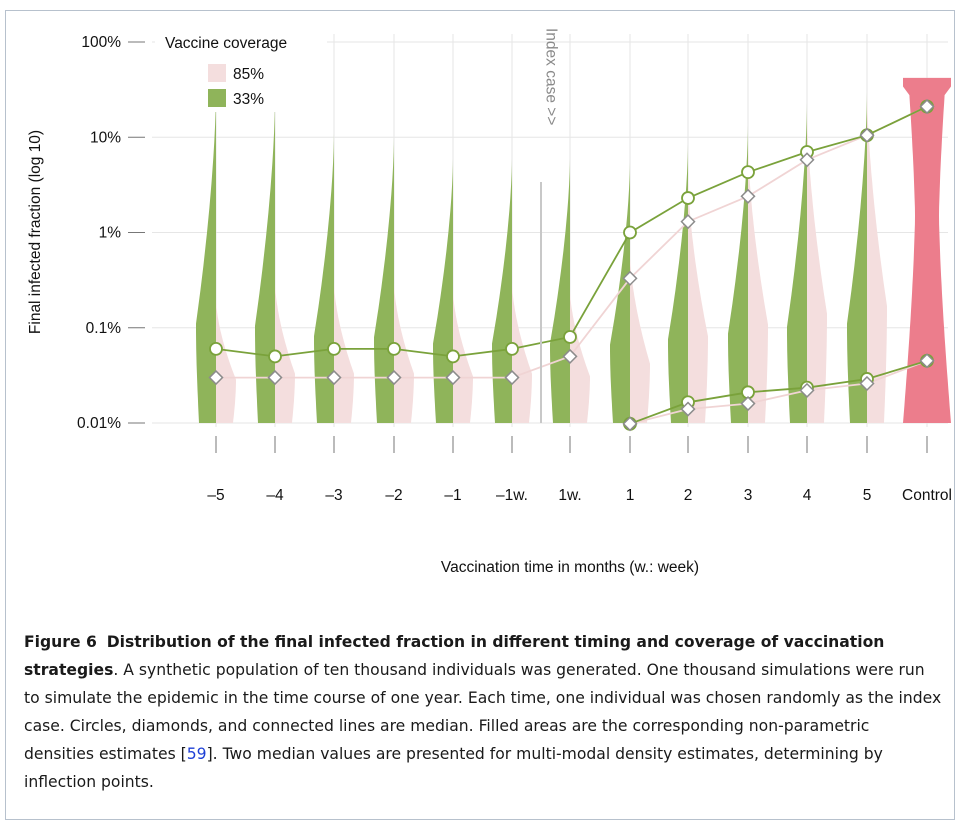 This screenshot has height=827, width=962. Describe the element at coordinates (867, 495) in the screenshot. I see `x-tick-label: 5` at that location.